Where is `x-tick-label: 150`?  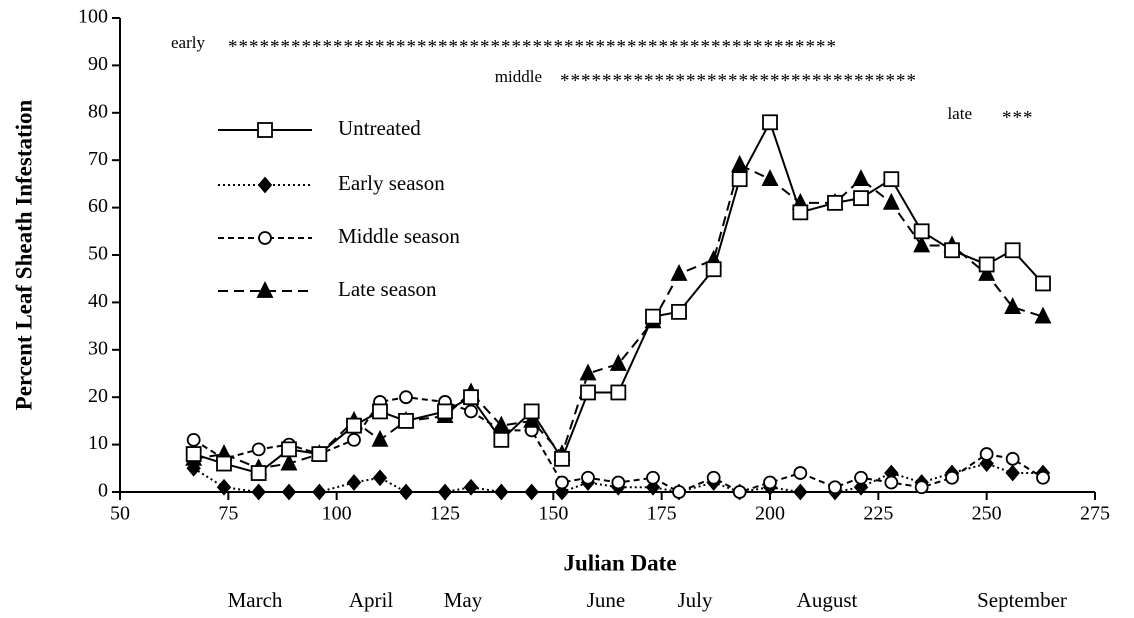 x-tick-label: 150 is located at coordinates (553, 514).